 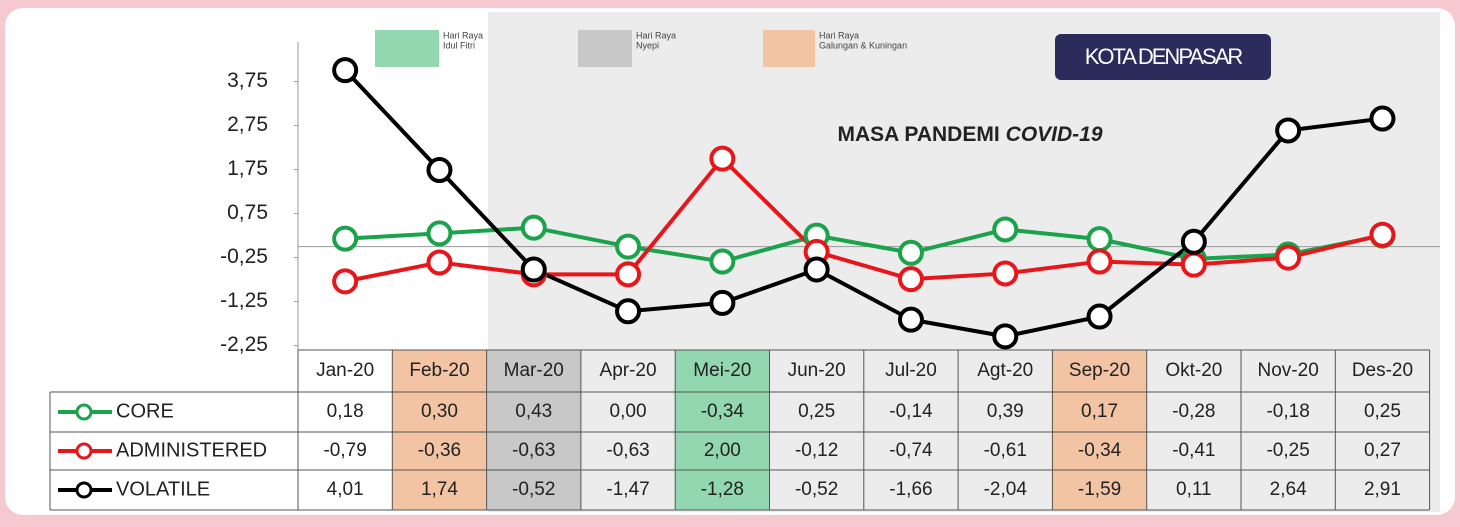 What do you see at coordinates (247, 124) in the screenshot?
I see `y-tick-label: 2,75` at bounding box center [247, 124].